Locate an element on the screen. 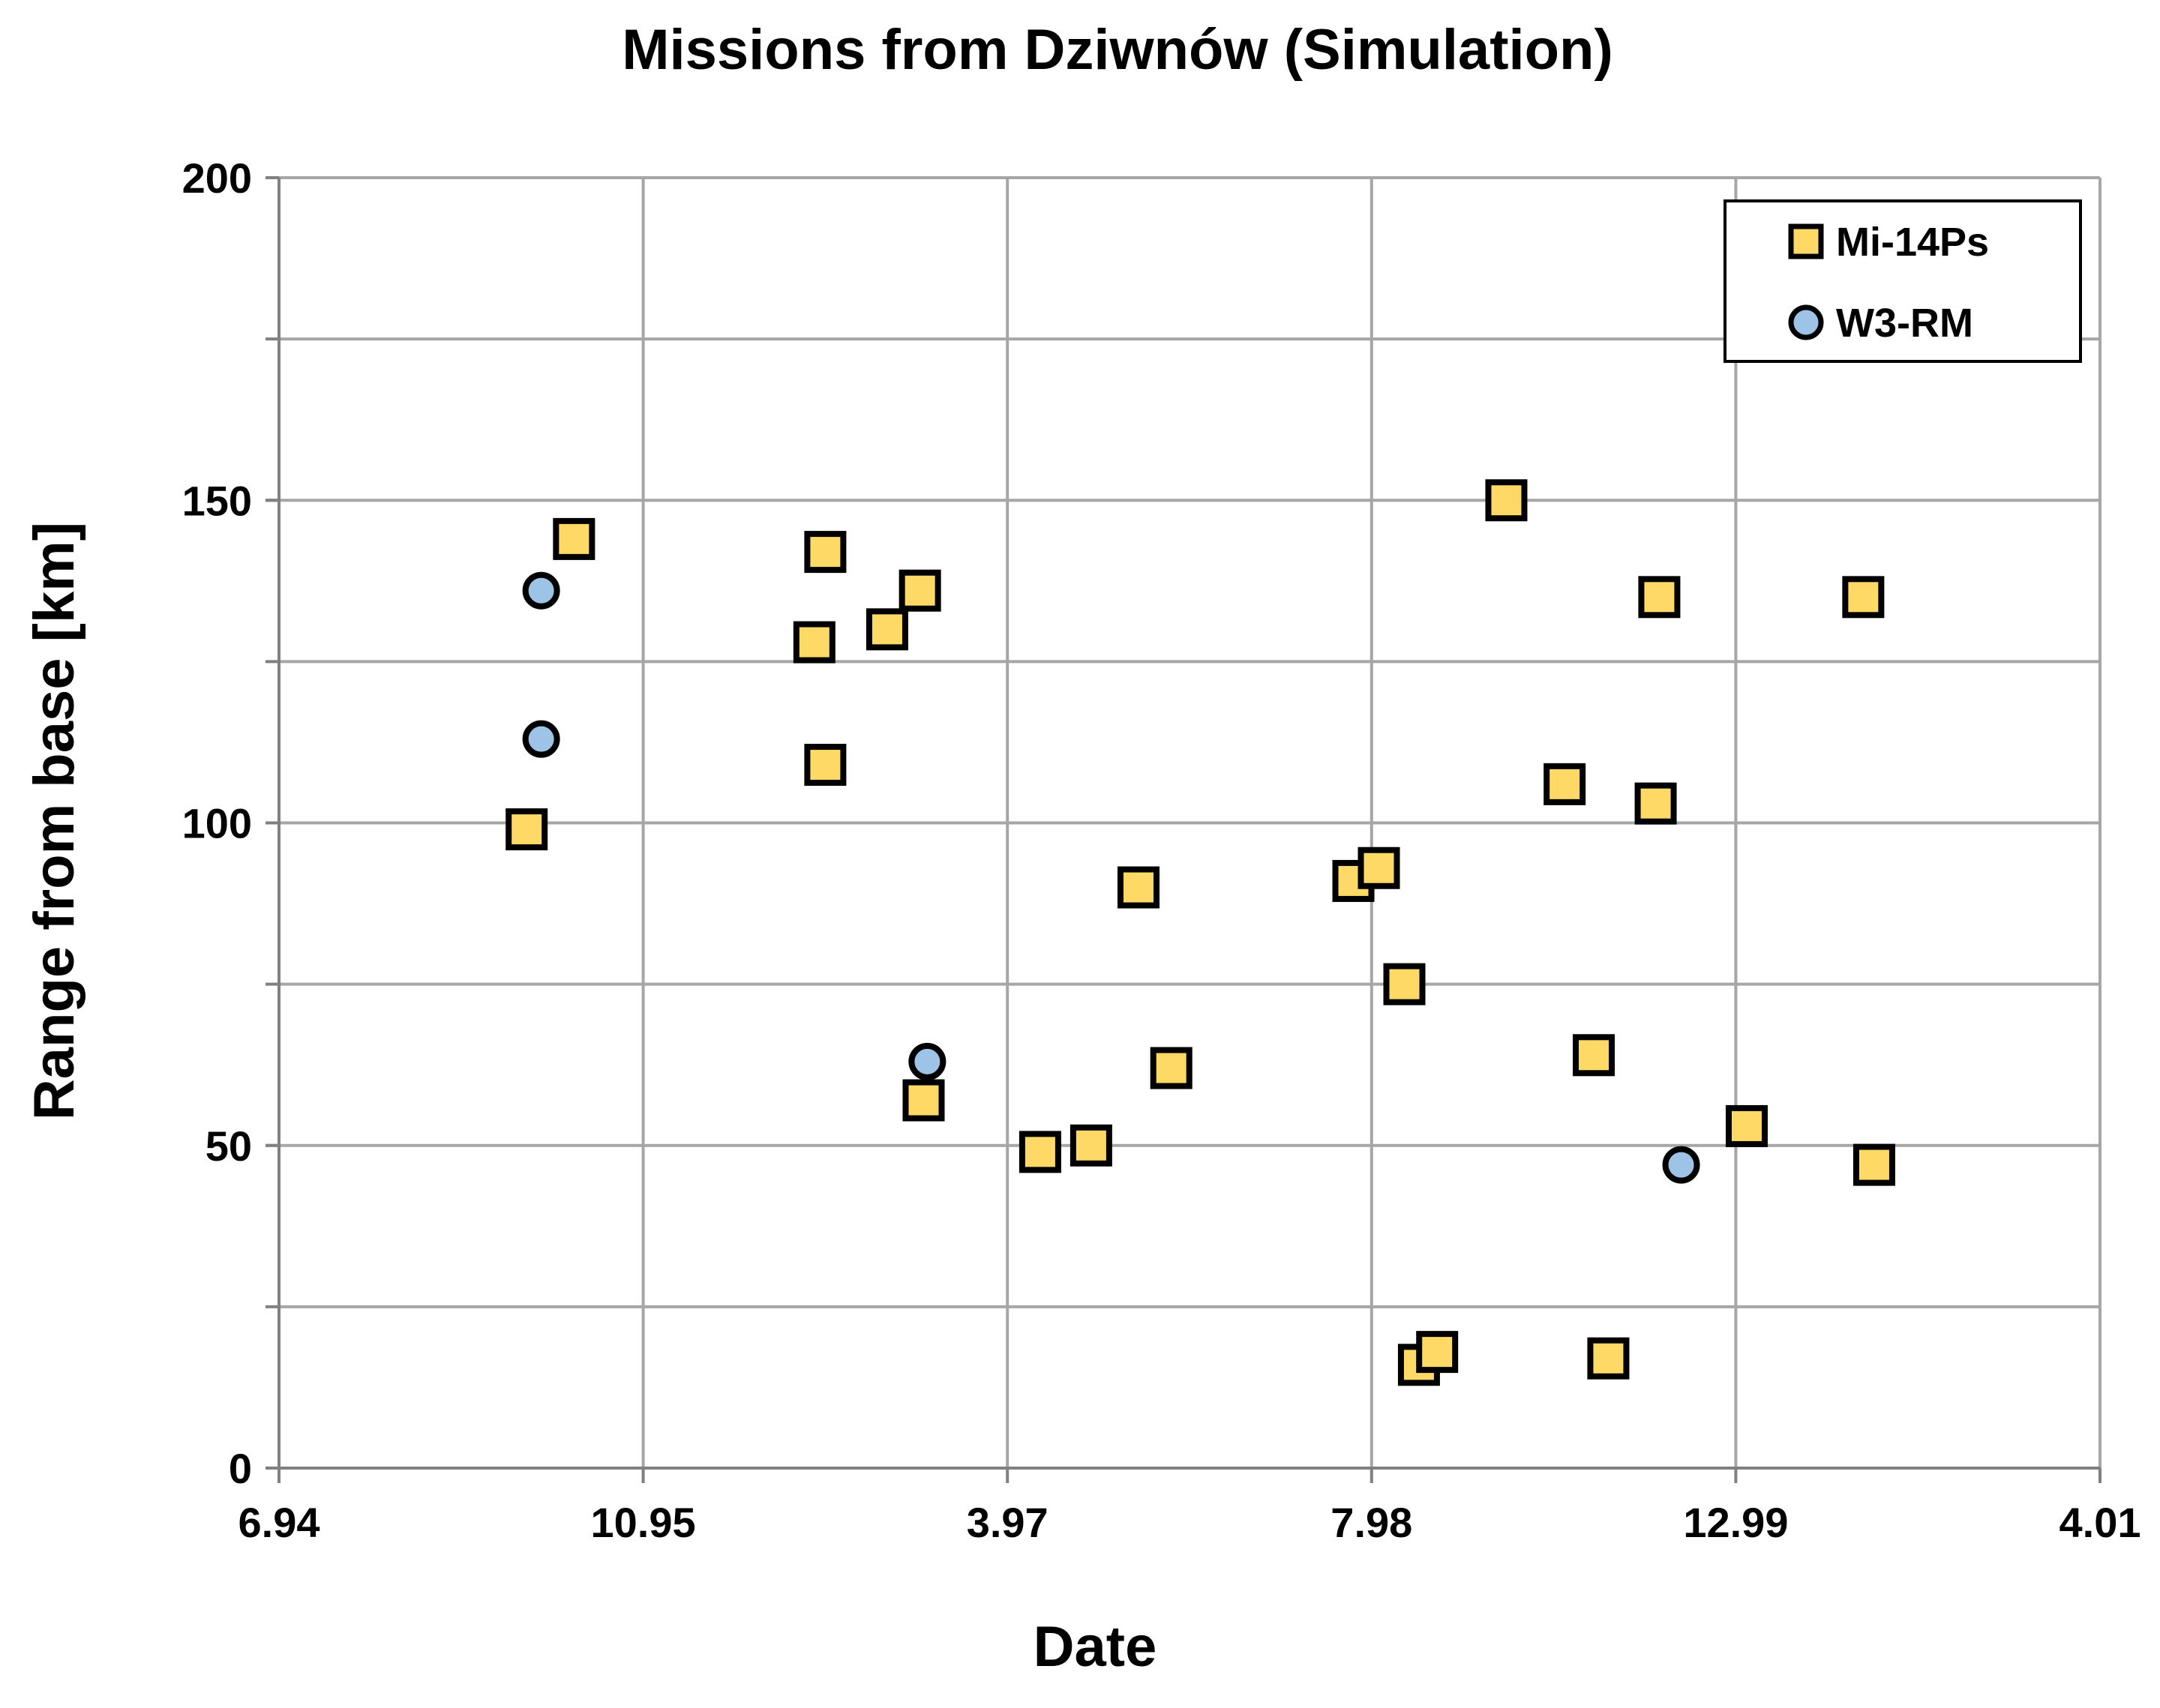 This screenshot has height=1708, width=2160. x-tick-label: 10.95 is located at coordinates (643, 1522).